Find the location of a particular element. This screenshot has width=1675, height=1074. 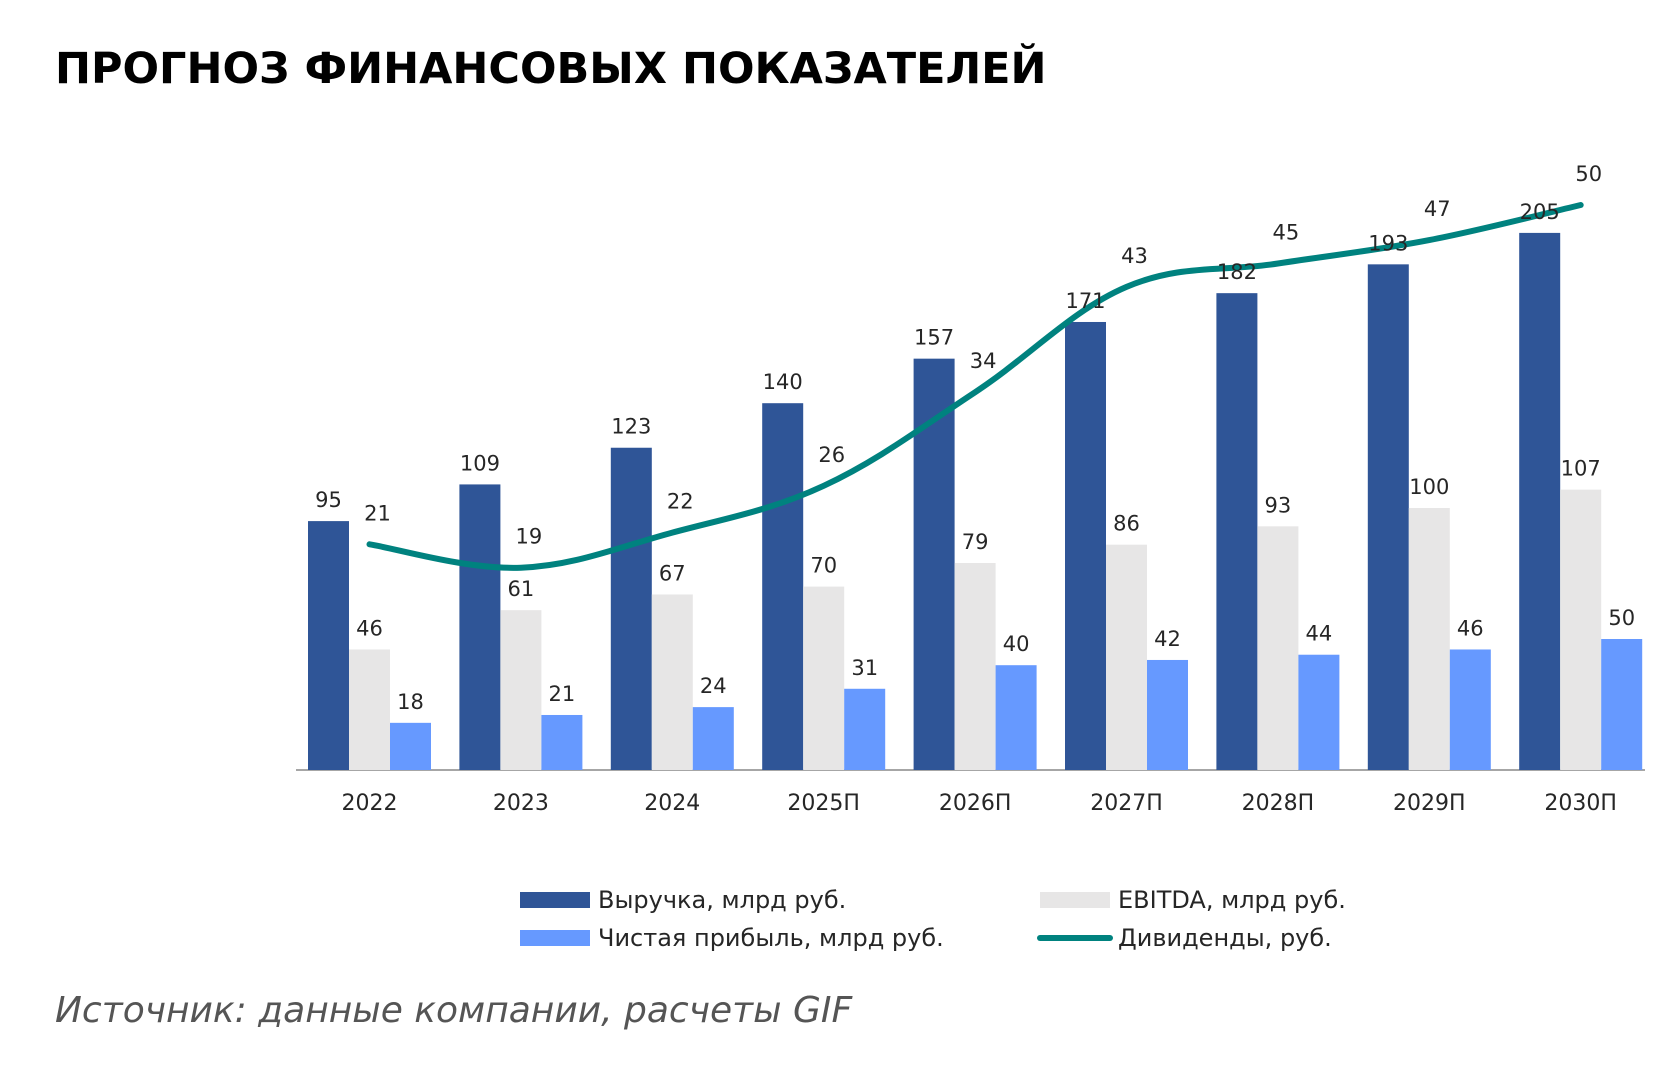

dividends-value-label: 21 is located at coordinates (377, 513).